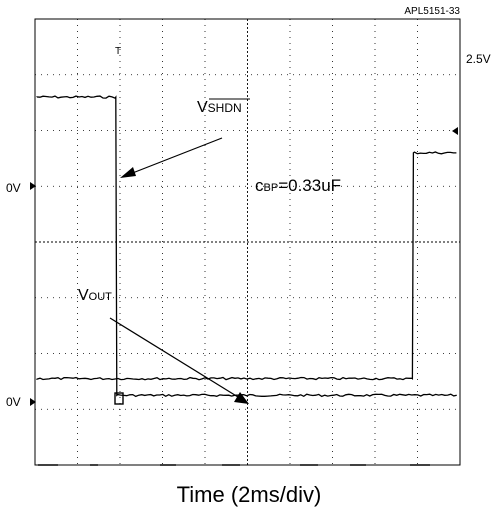 The height and width of the screenshot is (520, 498). Describe the element at coordinates (33, 402) in the screenshot. I see `ch2-ground-arrow` at that location.